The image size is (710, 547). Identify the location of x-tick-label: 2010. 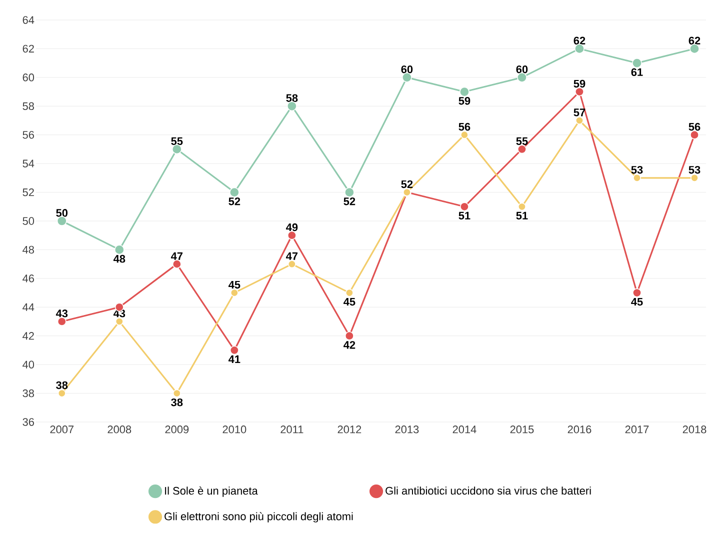
(234, 430).